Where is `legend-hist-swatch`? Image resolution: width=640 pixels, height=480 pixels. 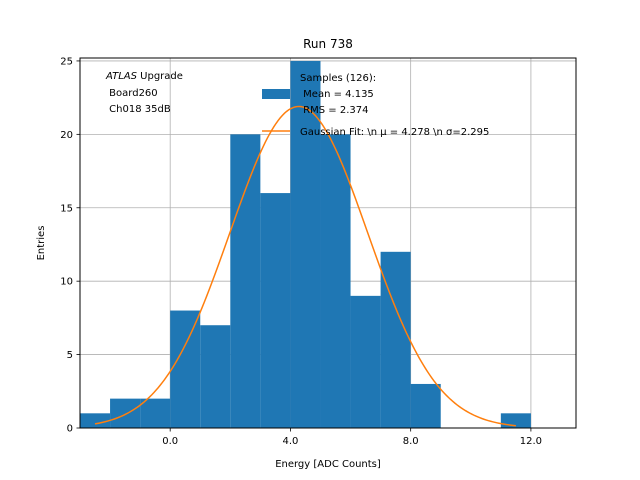
legend-hist-swatch is located at coordinates (276, 94).